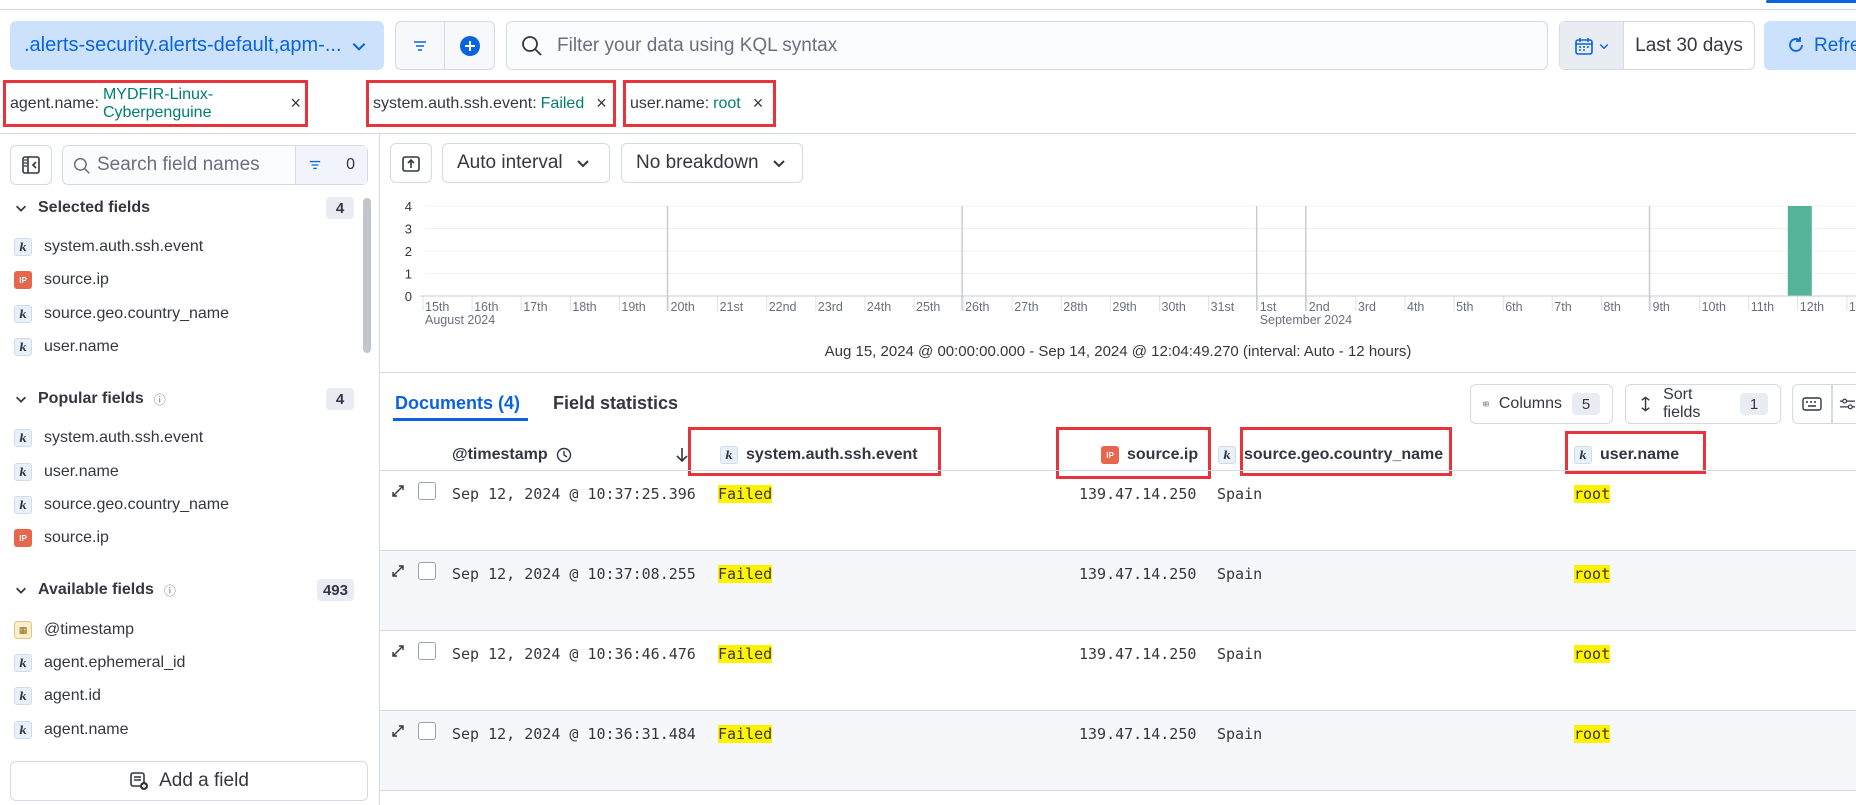 Image resolution: width=1856 pixels, height=805 pixels. I want to click on query-menu-button, so click(420, 45).